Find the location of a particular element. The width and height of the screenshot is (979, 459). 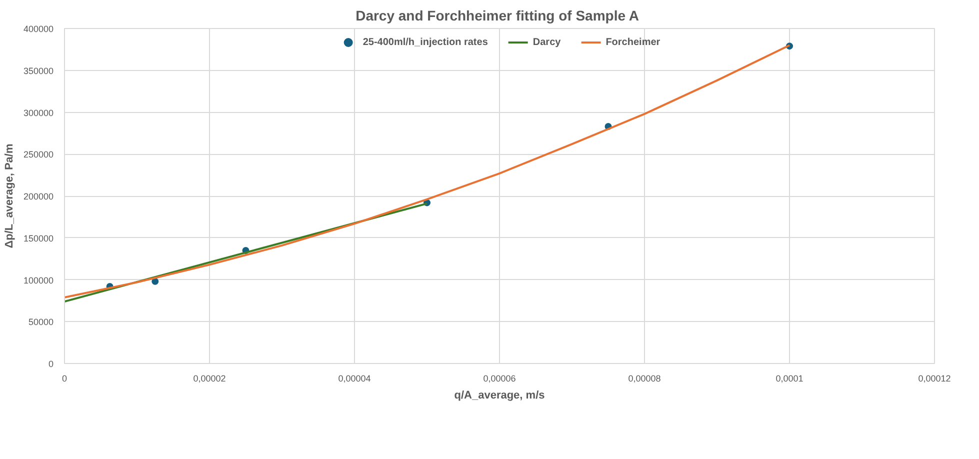

y-tick-label: 300000 is located at coordinates (38, 113).